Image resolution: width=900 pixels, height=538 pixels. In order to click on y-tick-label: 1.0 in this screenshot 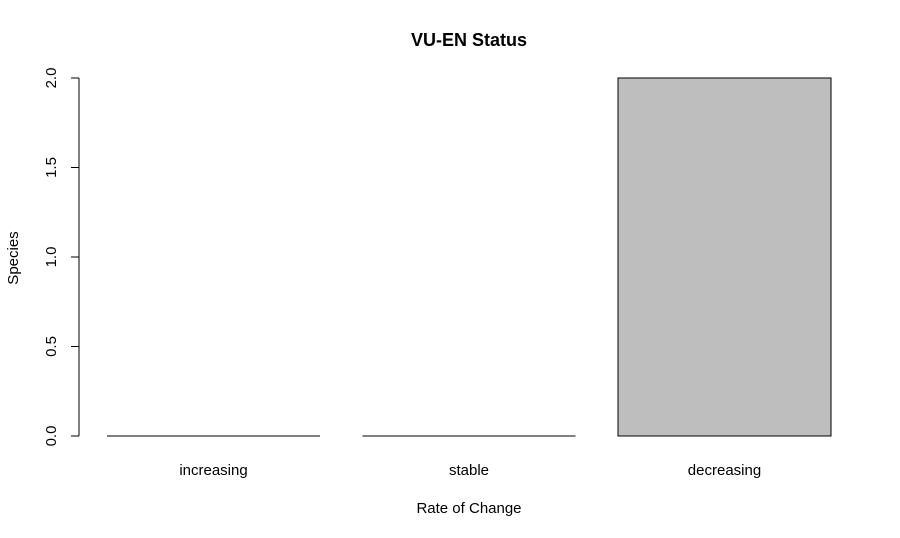, I will do `click(51, 257)`.